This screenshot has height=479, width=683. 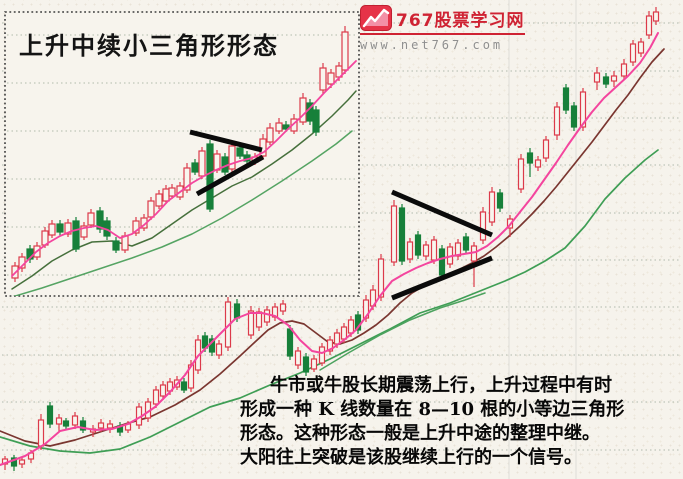 What do you see at coordinates (420, 433) in the screenshot?
I see `caption-line: 形态。这种形态一般是上升中途的整理中继。` at bounding box center [420, 433].